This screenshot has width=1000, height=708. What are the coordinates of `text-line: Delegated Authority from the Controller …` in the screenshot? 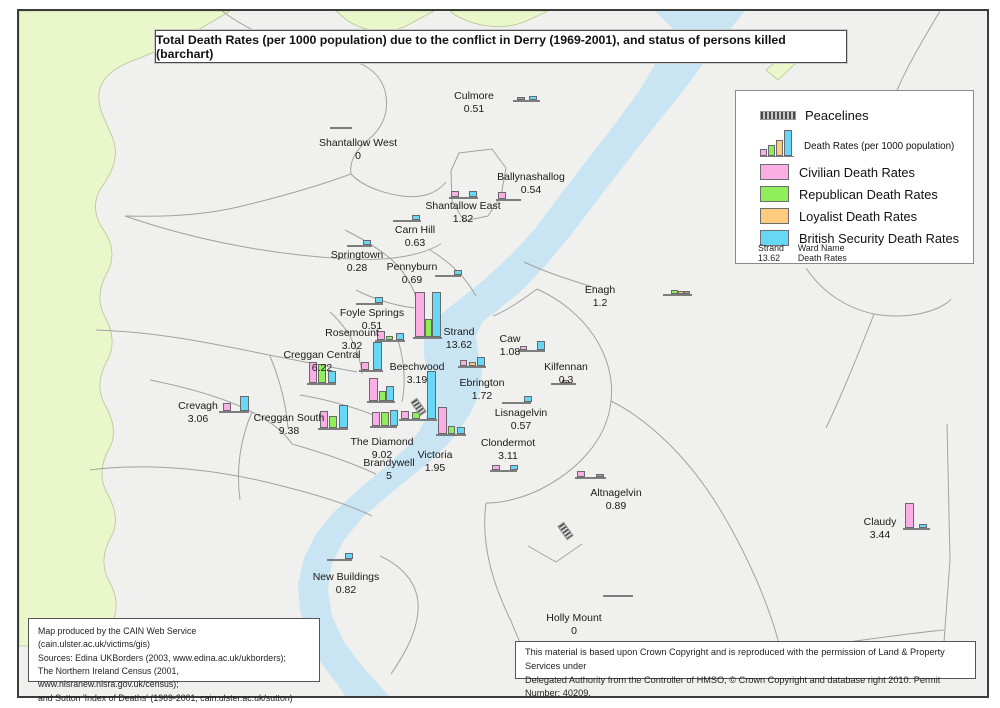 It's located at (733, 686).